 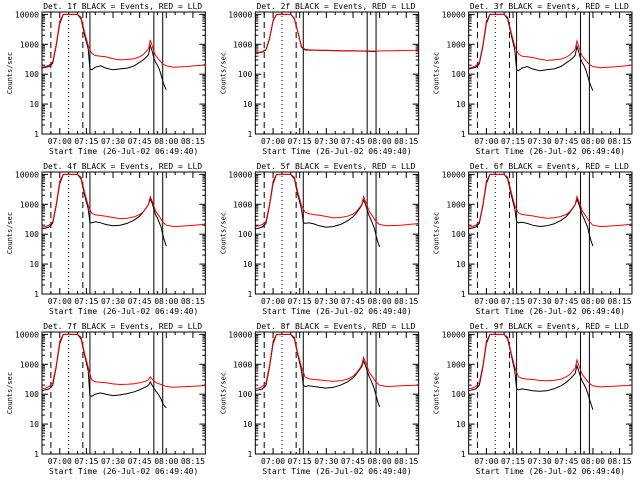 I want to click on chart-title: Det. 8f BLACK = Events, RED = LLD, so click(x=336, y=326).